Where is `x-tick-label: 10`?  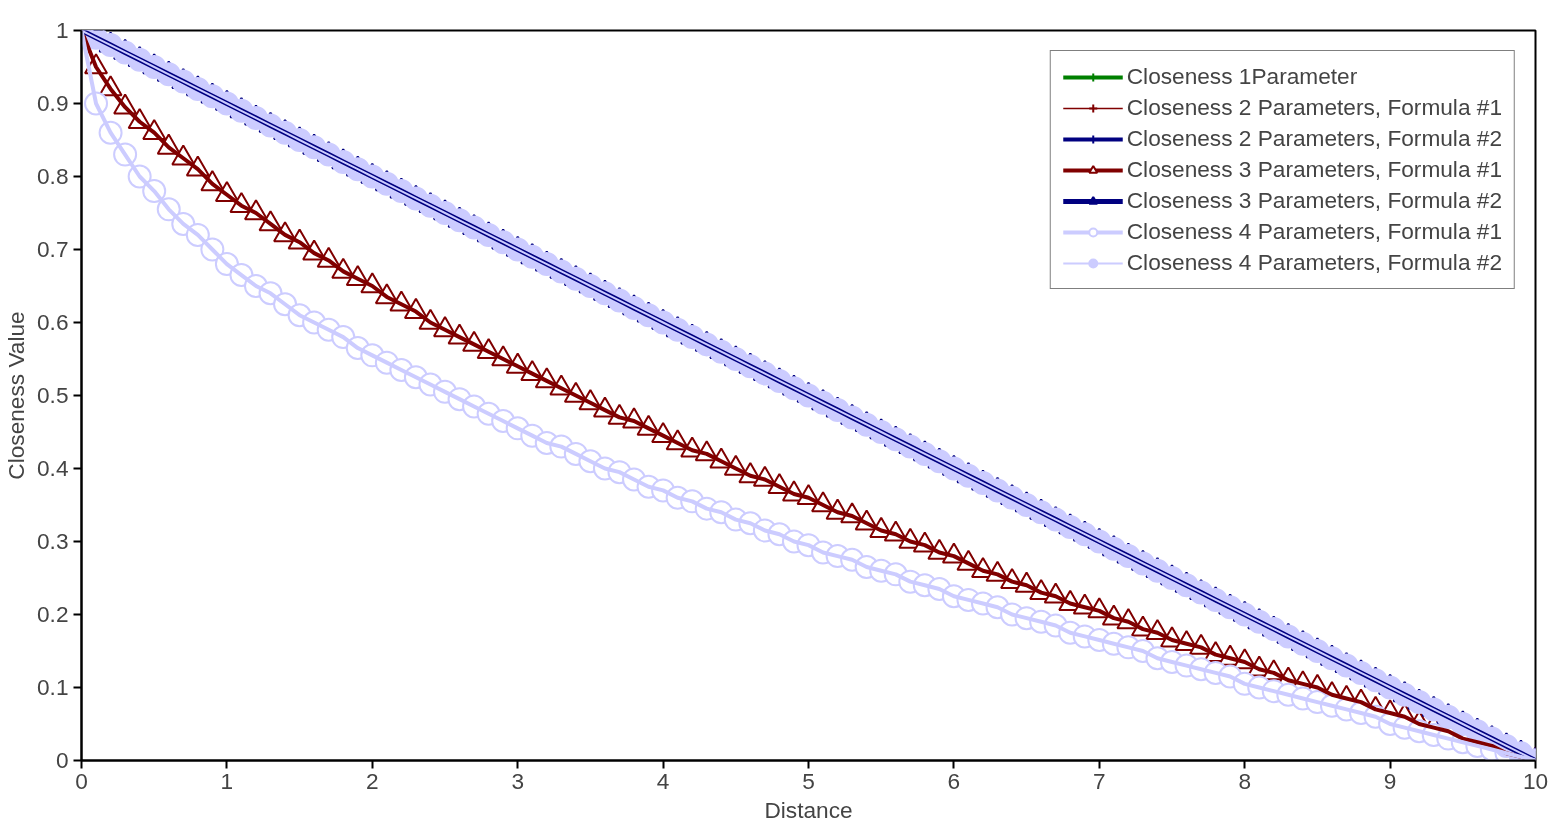 x-tick-label: 10 is located at coordinates (1535, 780).